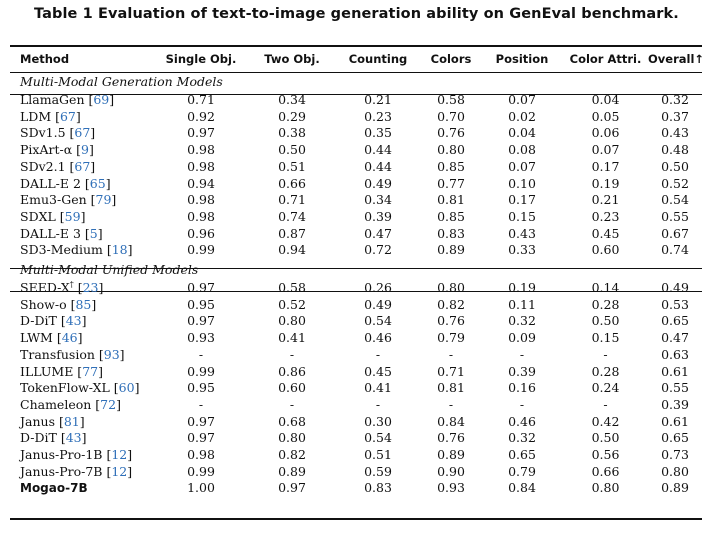 Image resolution: width=712 pixels, height=534 pixels. What do you see at coordinates (201, 250) in the screenshot?
I see `score-cell: 0.99` at bounding box center [201, 250].